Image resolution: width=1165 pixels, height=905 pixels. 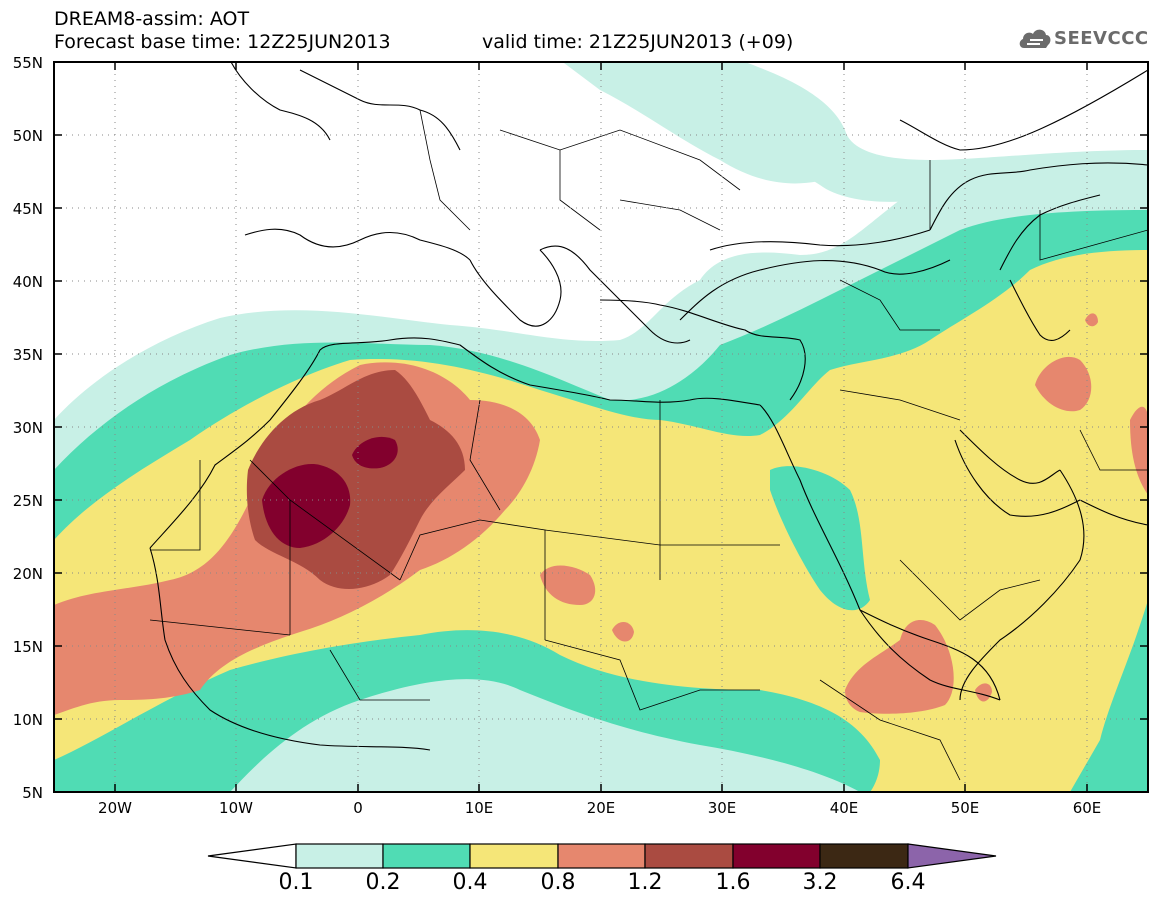 What do you see at coordinates (479, 808) in the screenshot?
I see `lon-label: 10E` at bounding box center [479, 808].